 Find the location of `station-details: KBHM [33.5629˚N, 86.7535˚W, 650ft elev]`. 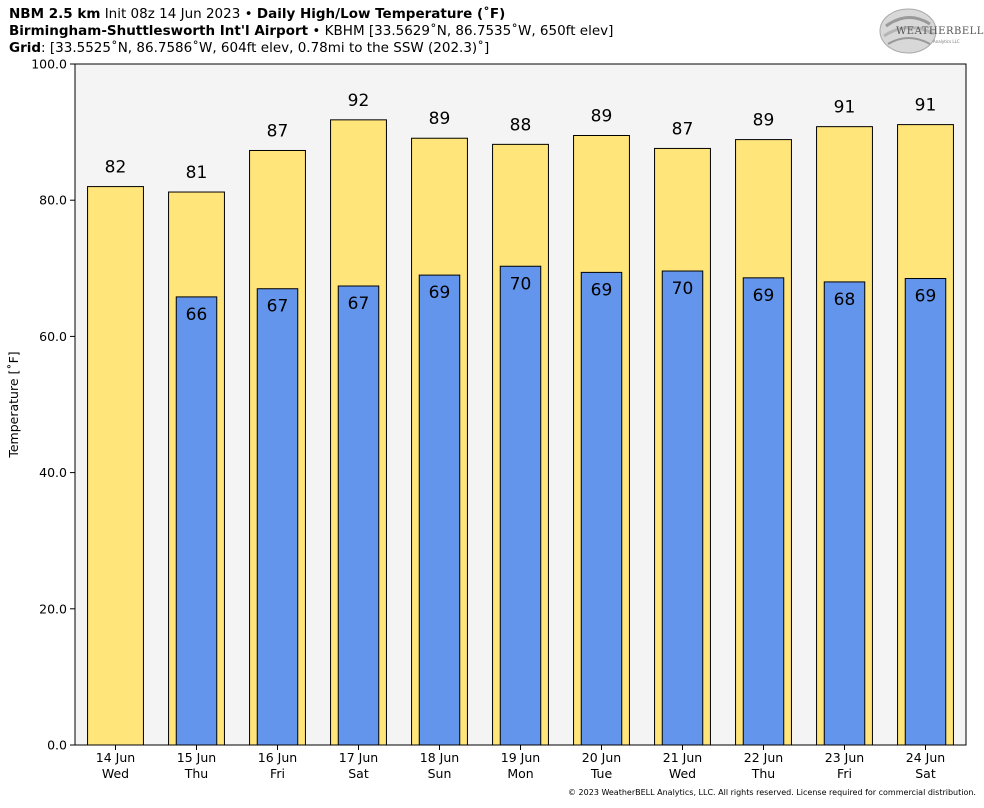

station-details: KBHM [33.5629˚N, 86.7535˚W, 650ft elev] is located at coordinates (469, 31).